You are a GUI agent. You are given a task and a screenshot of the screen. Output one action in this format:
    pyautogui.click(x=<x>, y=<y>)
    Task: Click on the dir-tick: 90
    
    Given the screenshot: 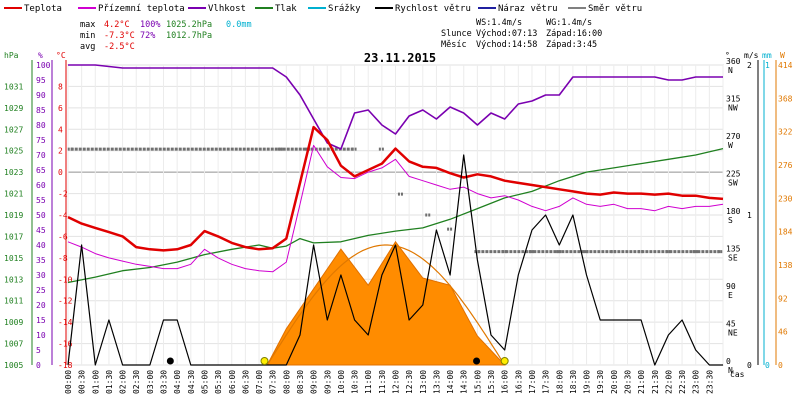 What is the action you would take?
    pyautogui.click(x=731, y=286)
    